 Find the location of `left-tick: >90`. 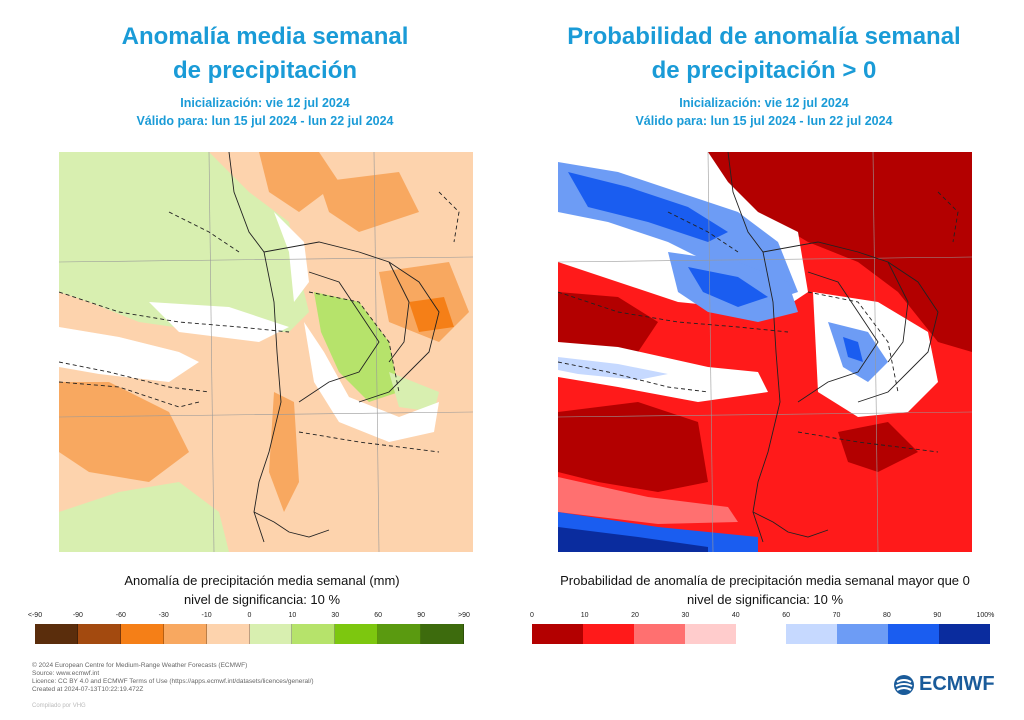

left-tick: >90 is located at coordinates (464, 615).